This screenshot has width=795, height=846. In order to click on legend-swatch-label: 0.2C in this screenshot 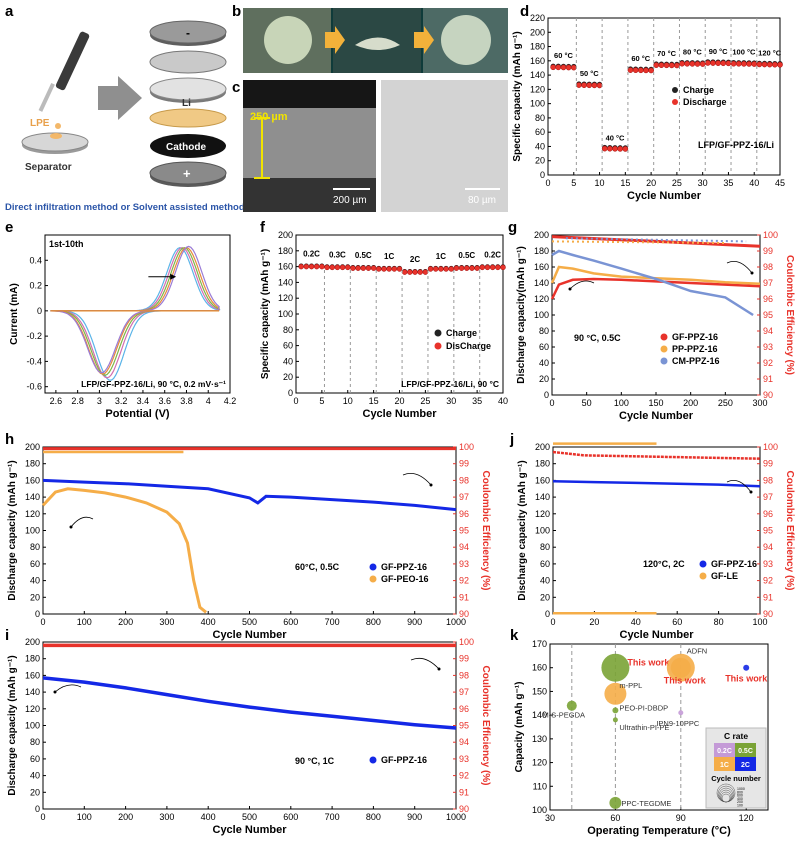, I will do `click(724, 751)`.